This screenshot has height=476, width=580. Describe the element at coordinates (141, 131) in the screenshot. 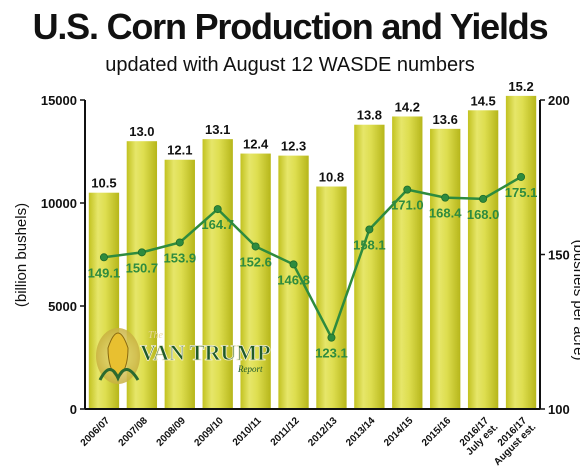

I see `bar-value-label-1: 13.0` at that location.